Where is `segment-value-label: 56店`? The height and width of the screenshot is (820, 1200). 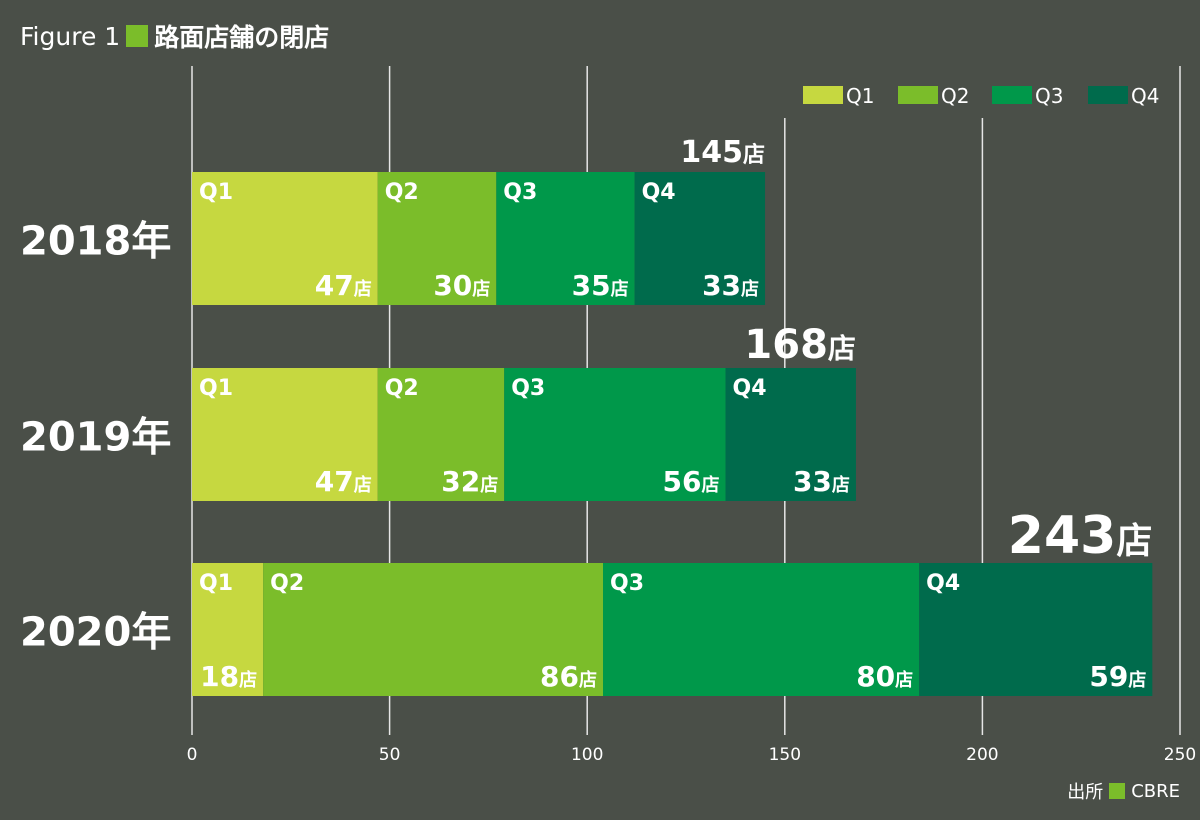
segment-value-label: 56店 is located at coordinates (691, 481).